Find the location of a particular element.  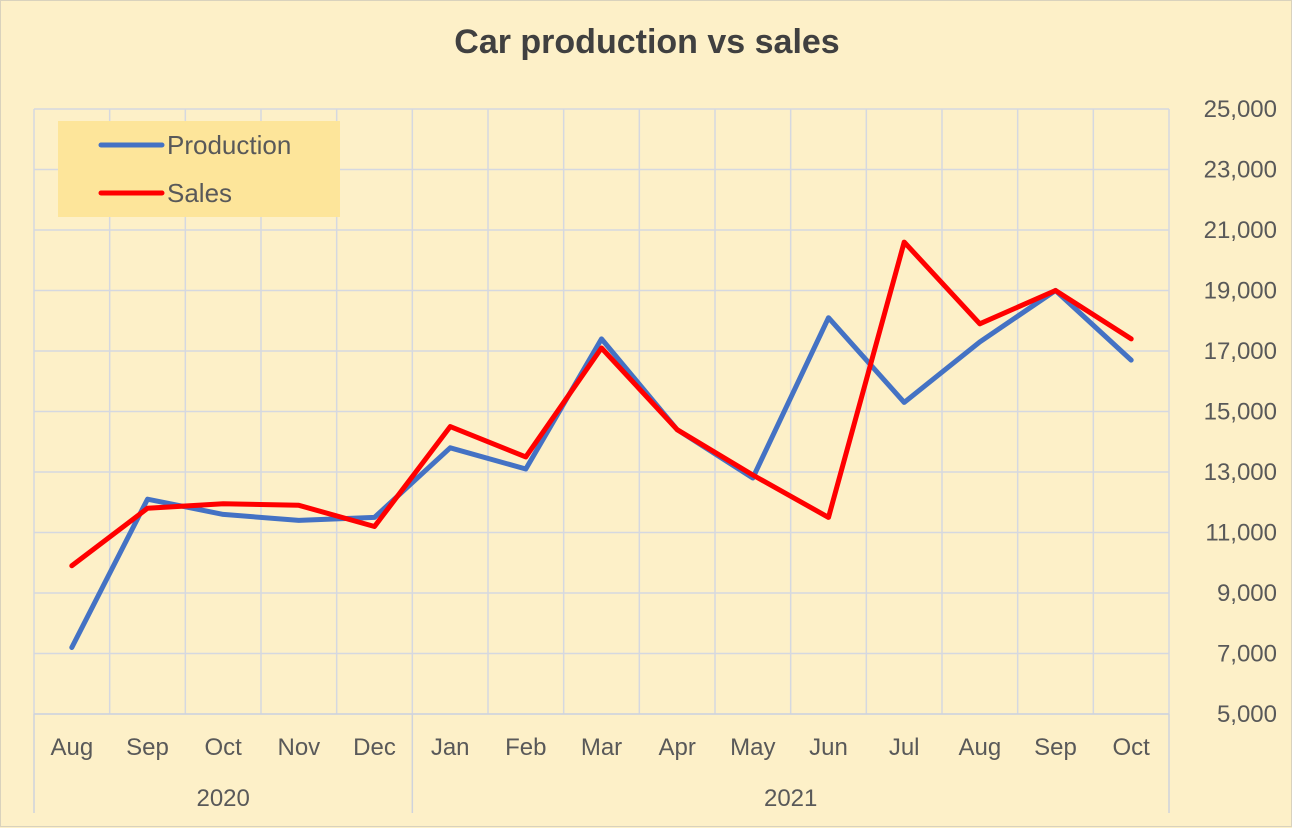

x-tick-label-5: Jan is located at coordinates (450, 747).